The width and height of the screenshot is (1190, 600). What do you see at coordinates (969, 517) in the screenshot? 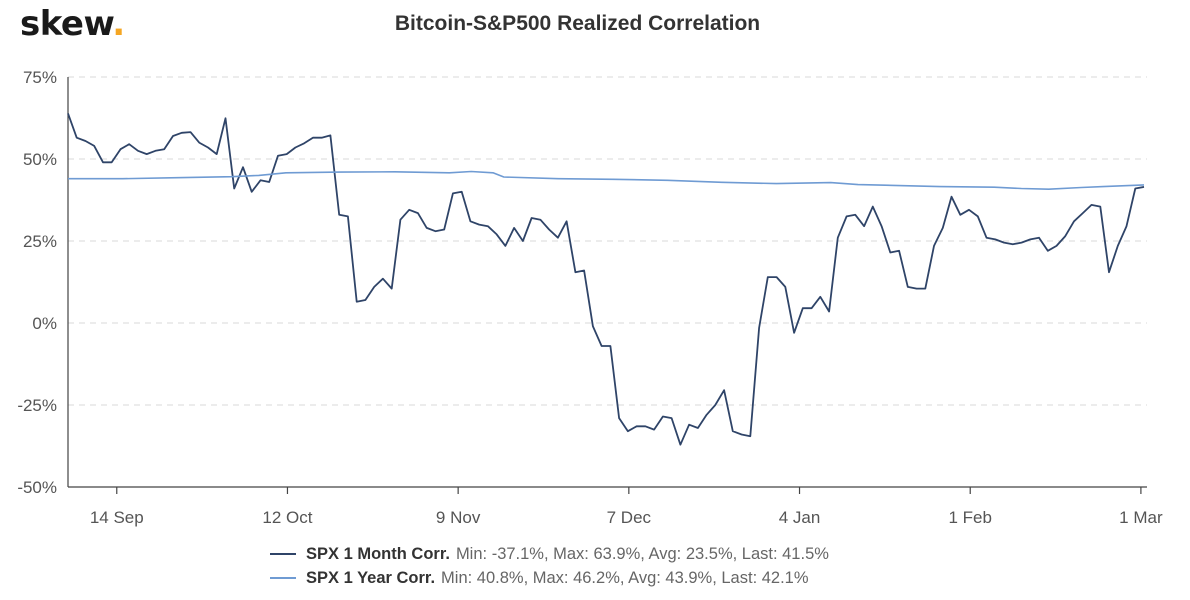
I see `x-tick-label: 1 Feb` at bounding box center [969, 517].